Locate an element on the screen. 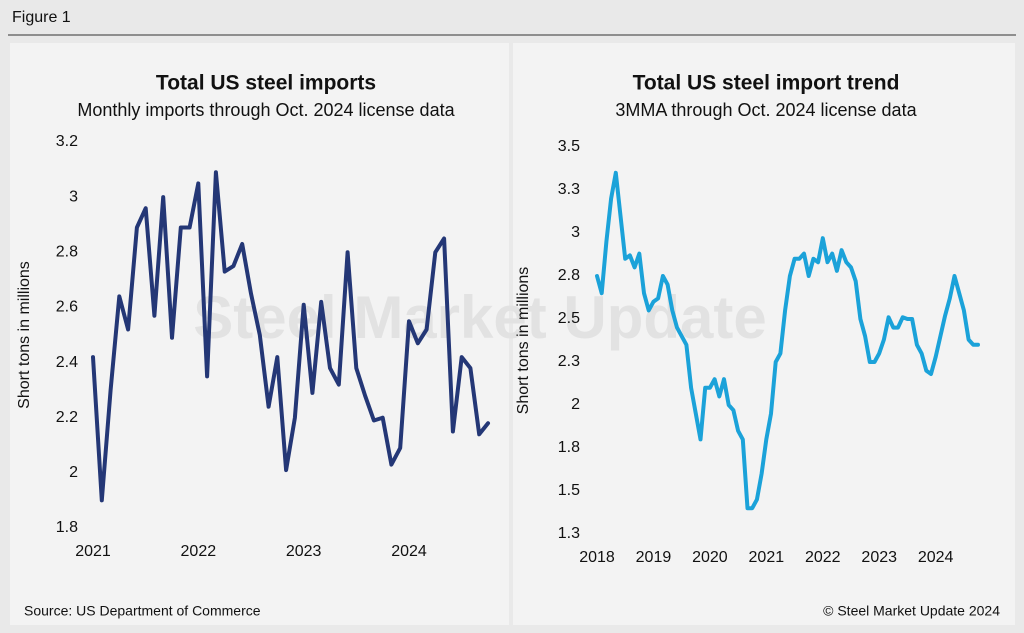 Image resolution: width=1024 pixels, height=633 pixels. watermark: Steel Market Update is located at coordinates (480, 317).